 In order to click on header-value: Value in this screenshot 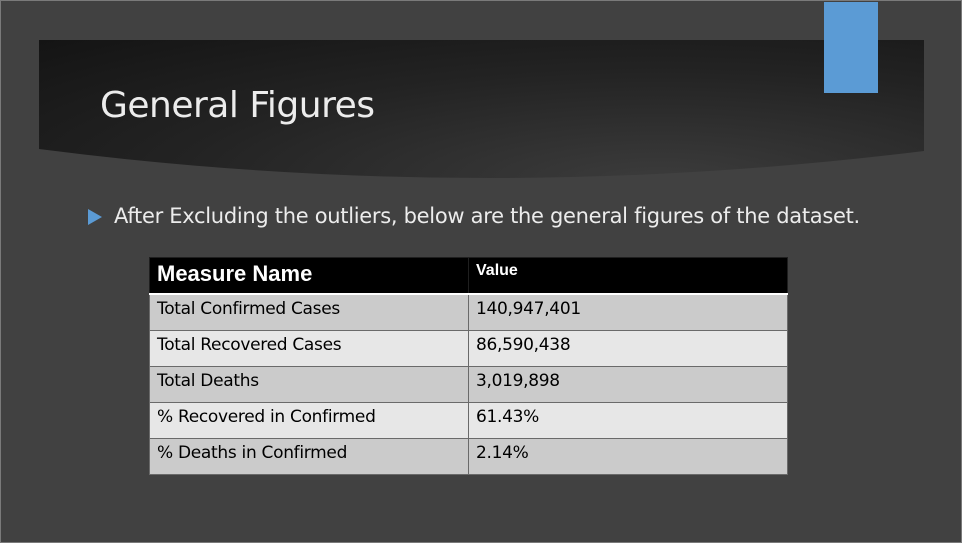, I will do `click(628, 276)`.